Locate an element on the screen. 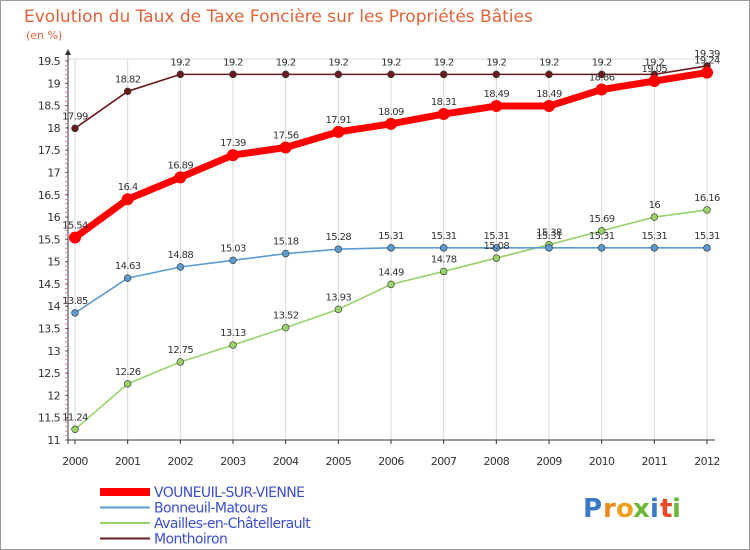 The image size is (750, 550). logo-letter: i is located at coordinates (676, 509).